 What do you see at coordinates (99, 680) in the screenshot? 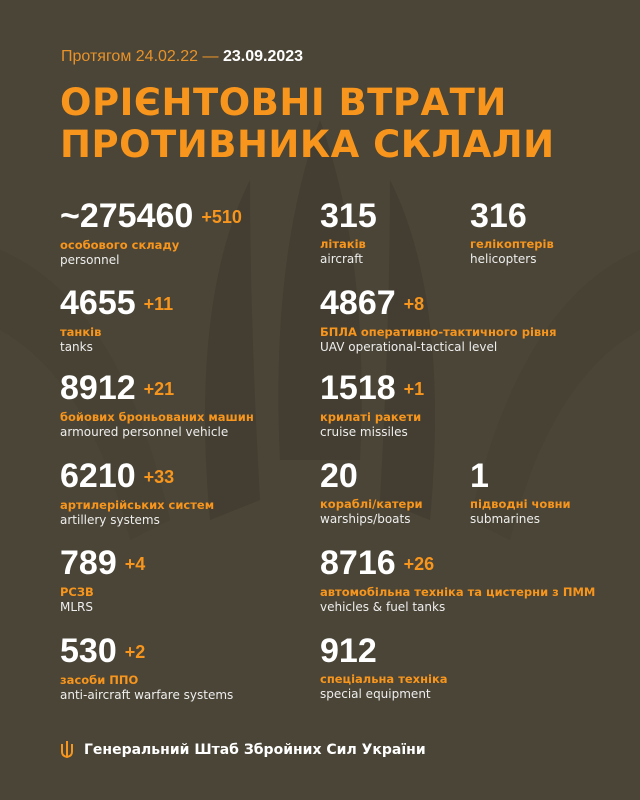
I see `stat-label-ua: засоби ППО` at bounding box center [99, 680].